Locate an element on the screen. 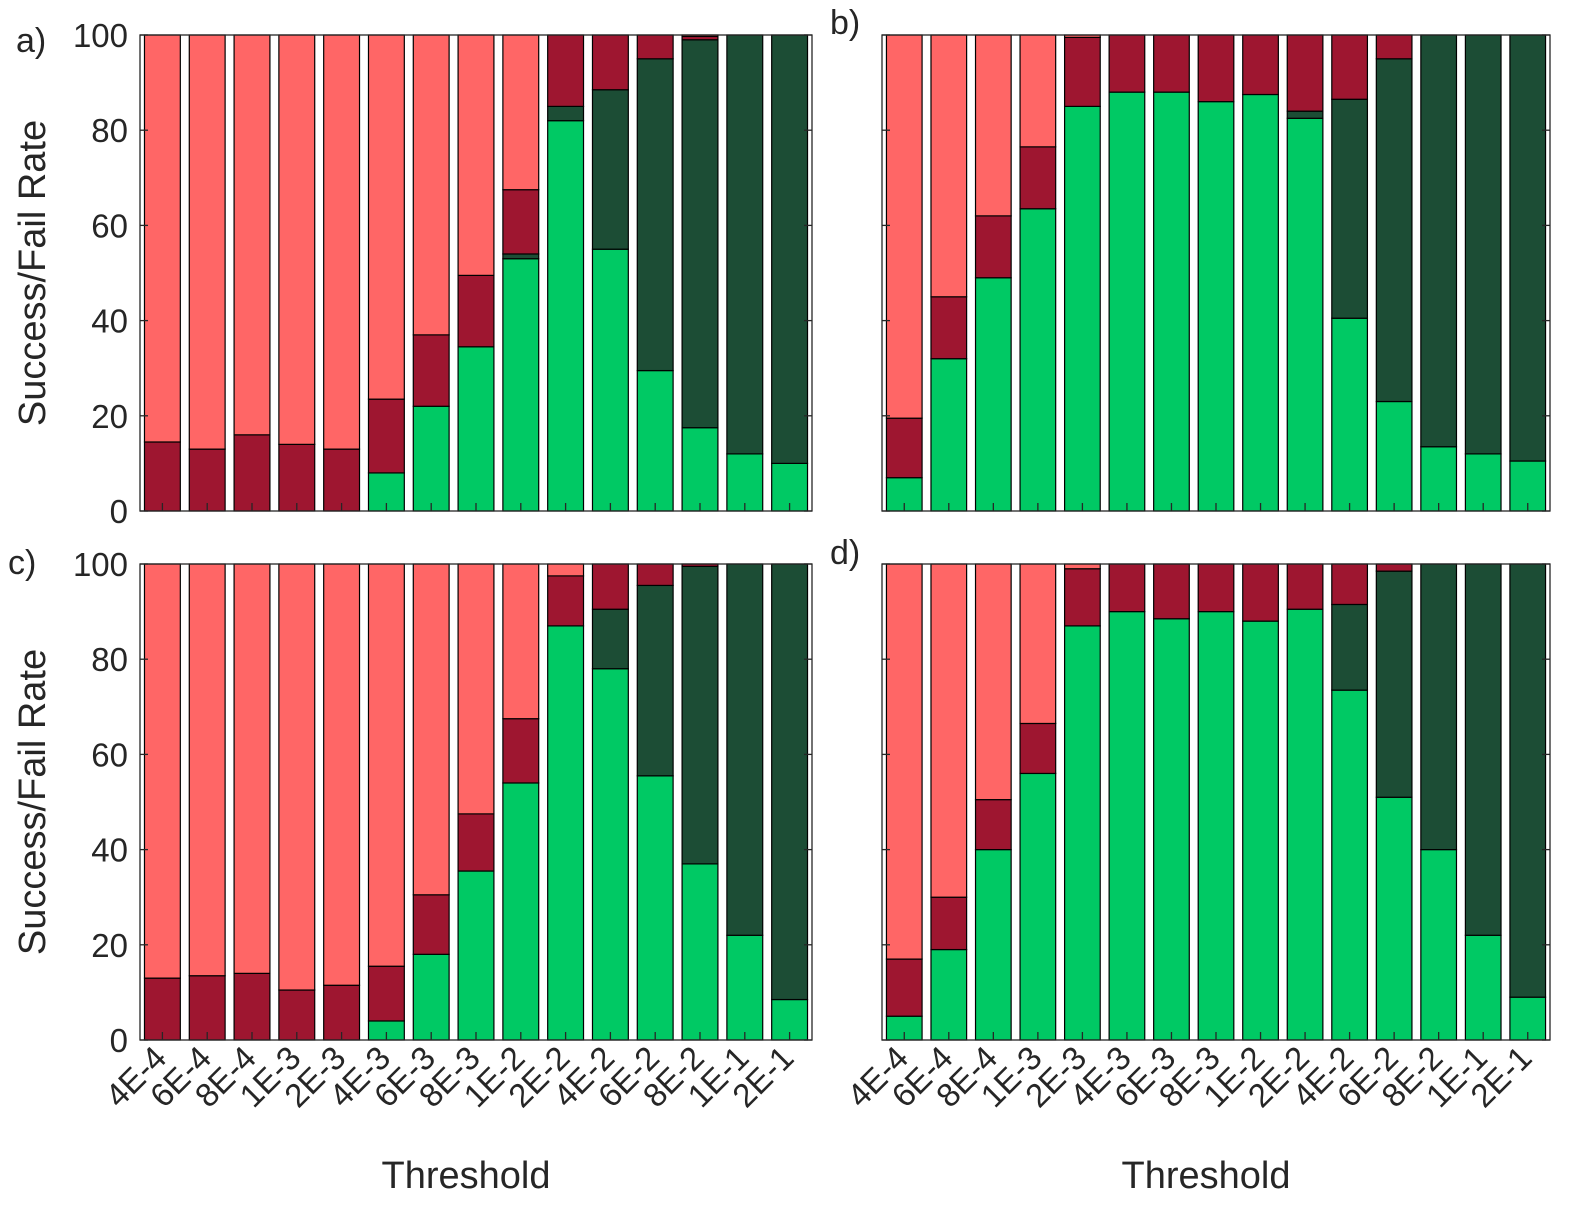  y-tick-label: 40 is located at coordinates (109, 321).